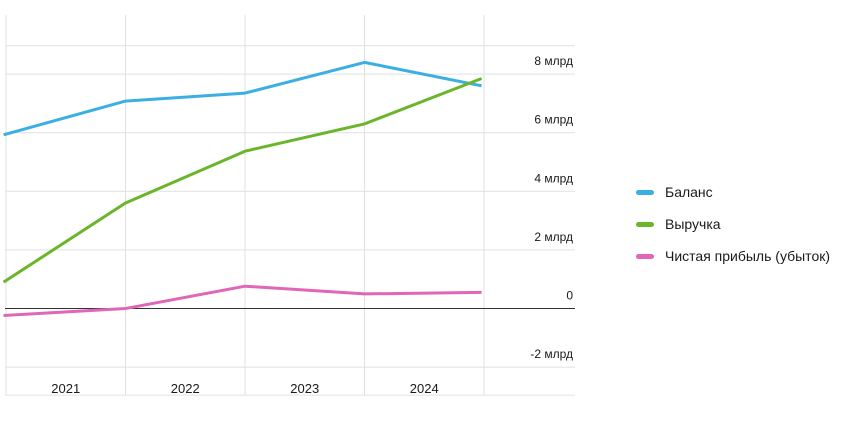 The height and width of the screenshot is (424, 868). Describe the element at coordinates (424, 388) in the screenshot. I see `x-tick-label: 2024` at that location.